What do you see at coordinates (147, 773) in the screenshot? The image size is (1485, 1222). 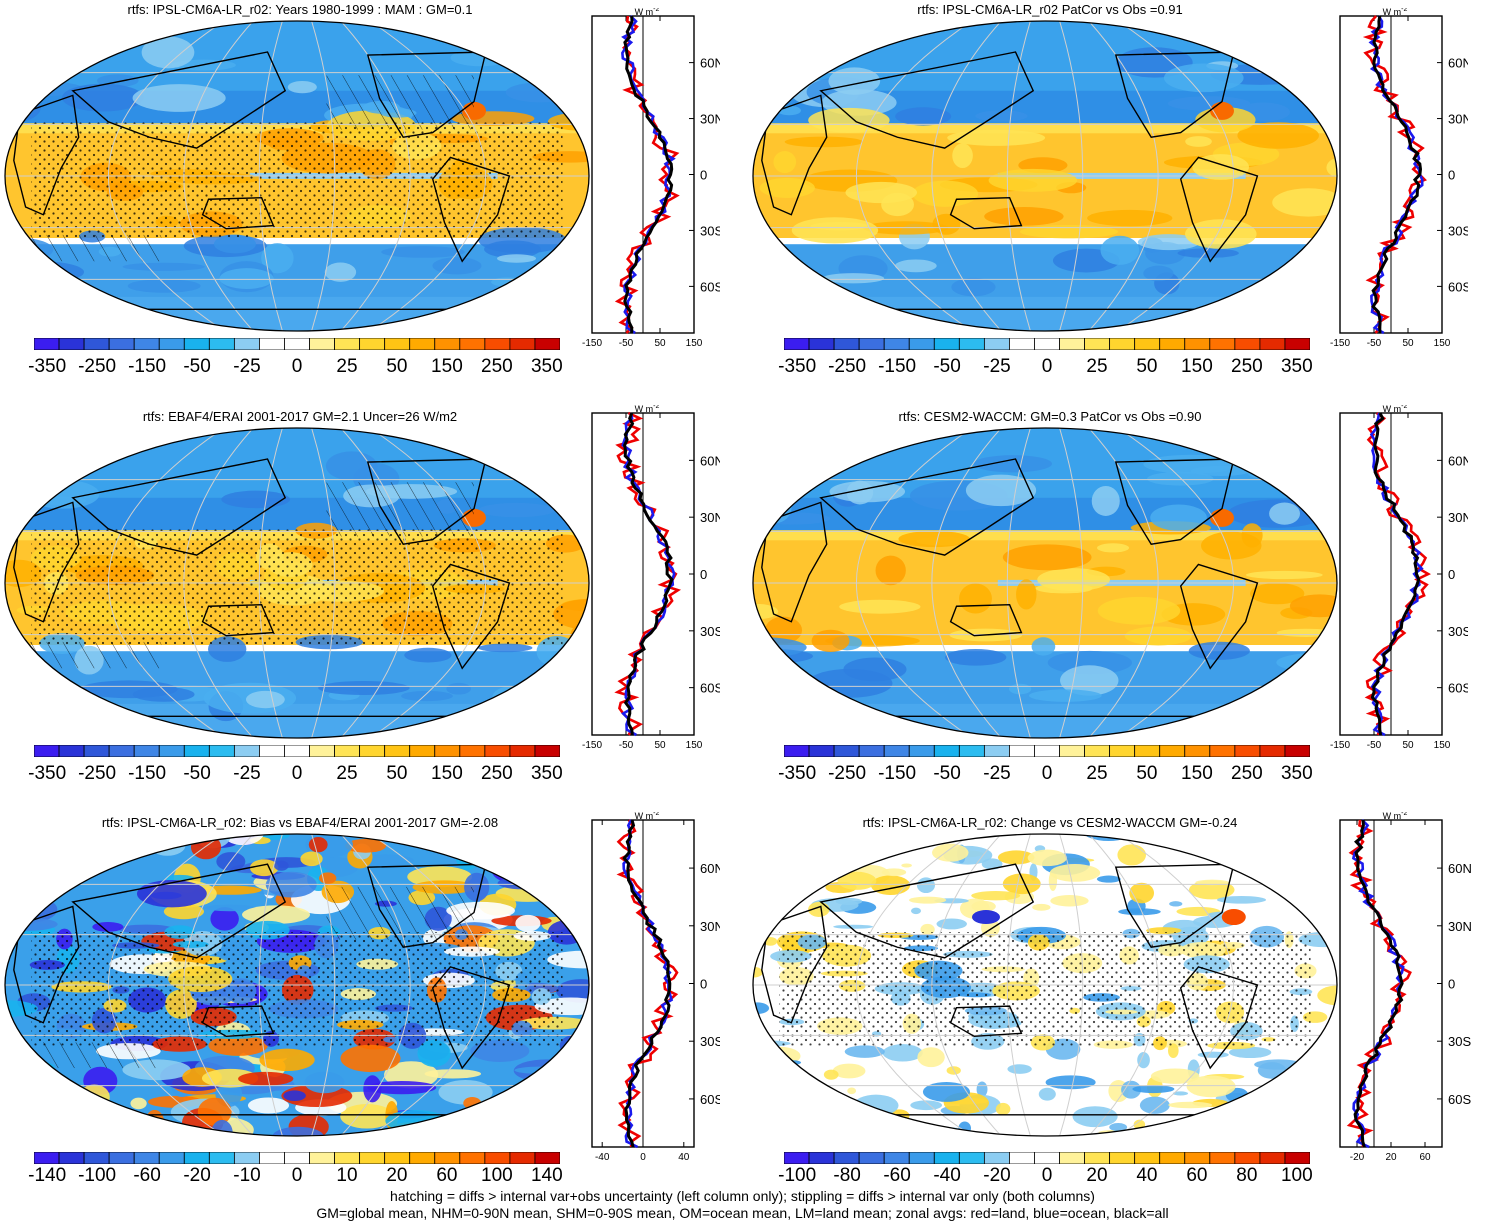 I see `colorbar-tick-label: -150` at bounding box center [147, 773].